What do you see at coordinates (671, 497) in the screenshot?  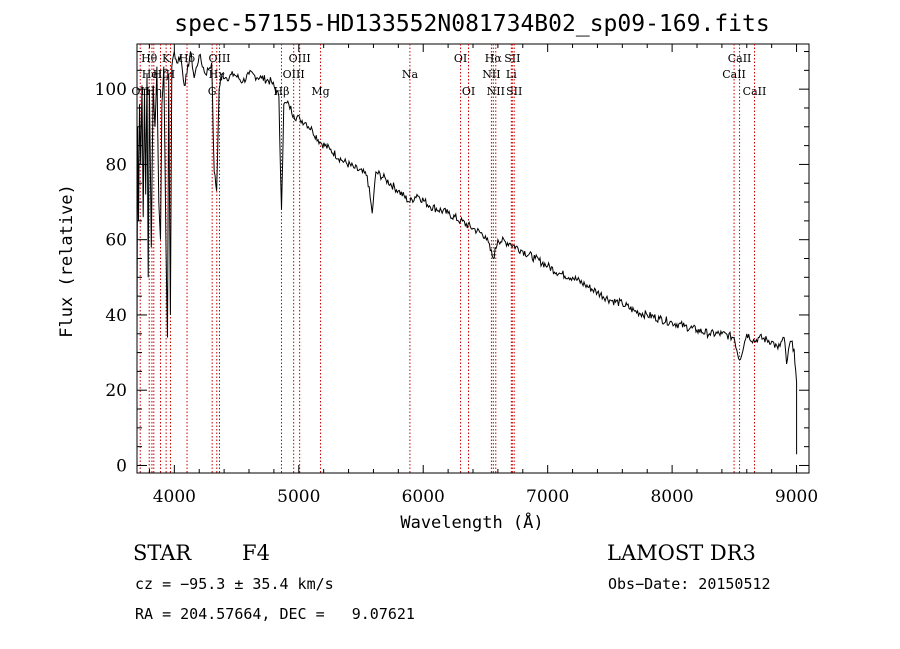 I see `x-tick-label: 8000` at bounding box center [671, 497].